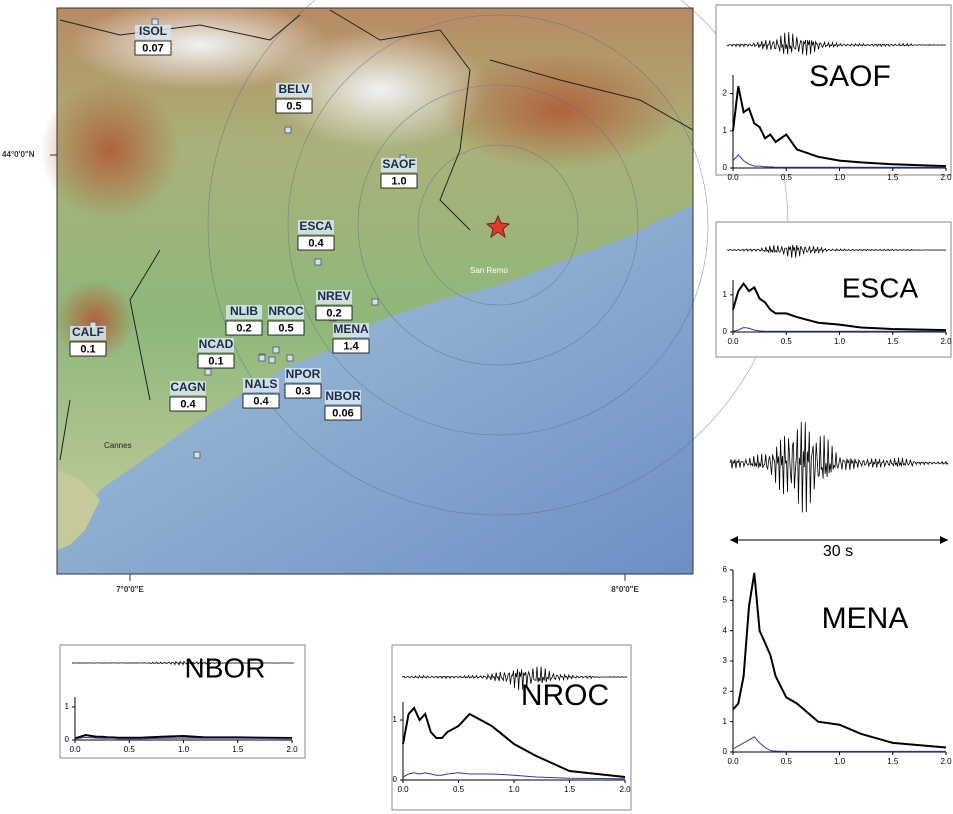 The image size is (953, 814). Describe the element at coordinates (625, 589) in the screenshot. I see `lon-label: 8°0'0"E` at that location.